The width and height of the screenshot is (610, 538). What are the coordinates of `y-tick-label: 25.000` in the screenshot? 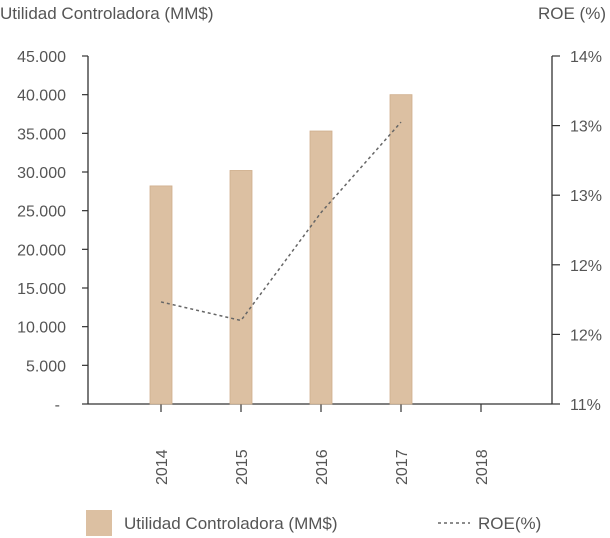 It's located at (41, 212).